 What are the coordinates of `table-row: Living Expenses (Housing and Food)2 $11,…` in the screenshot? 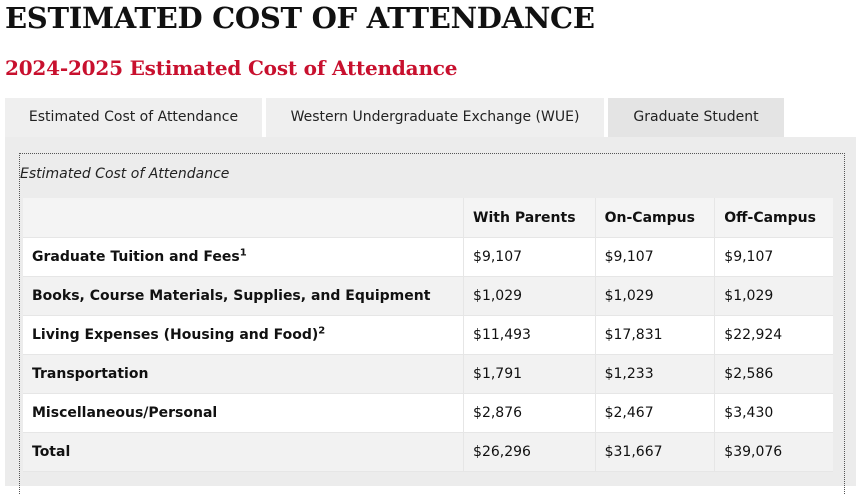 It's located at (428, 335).